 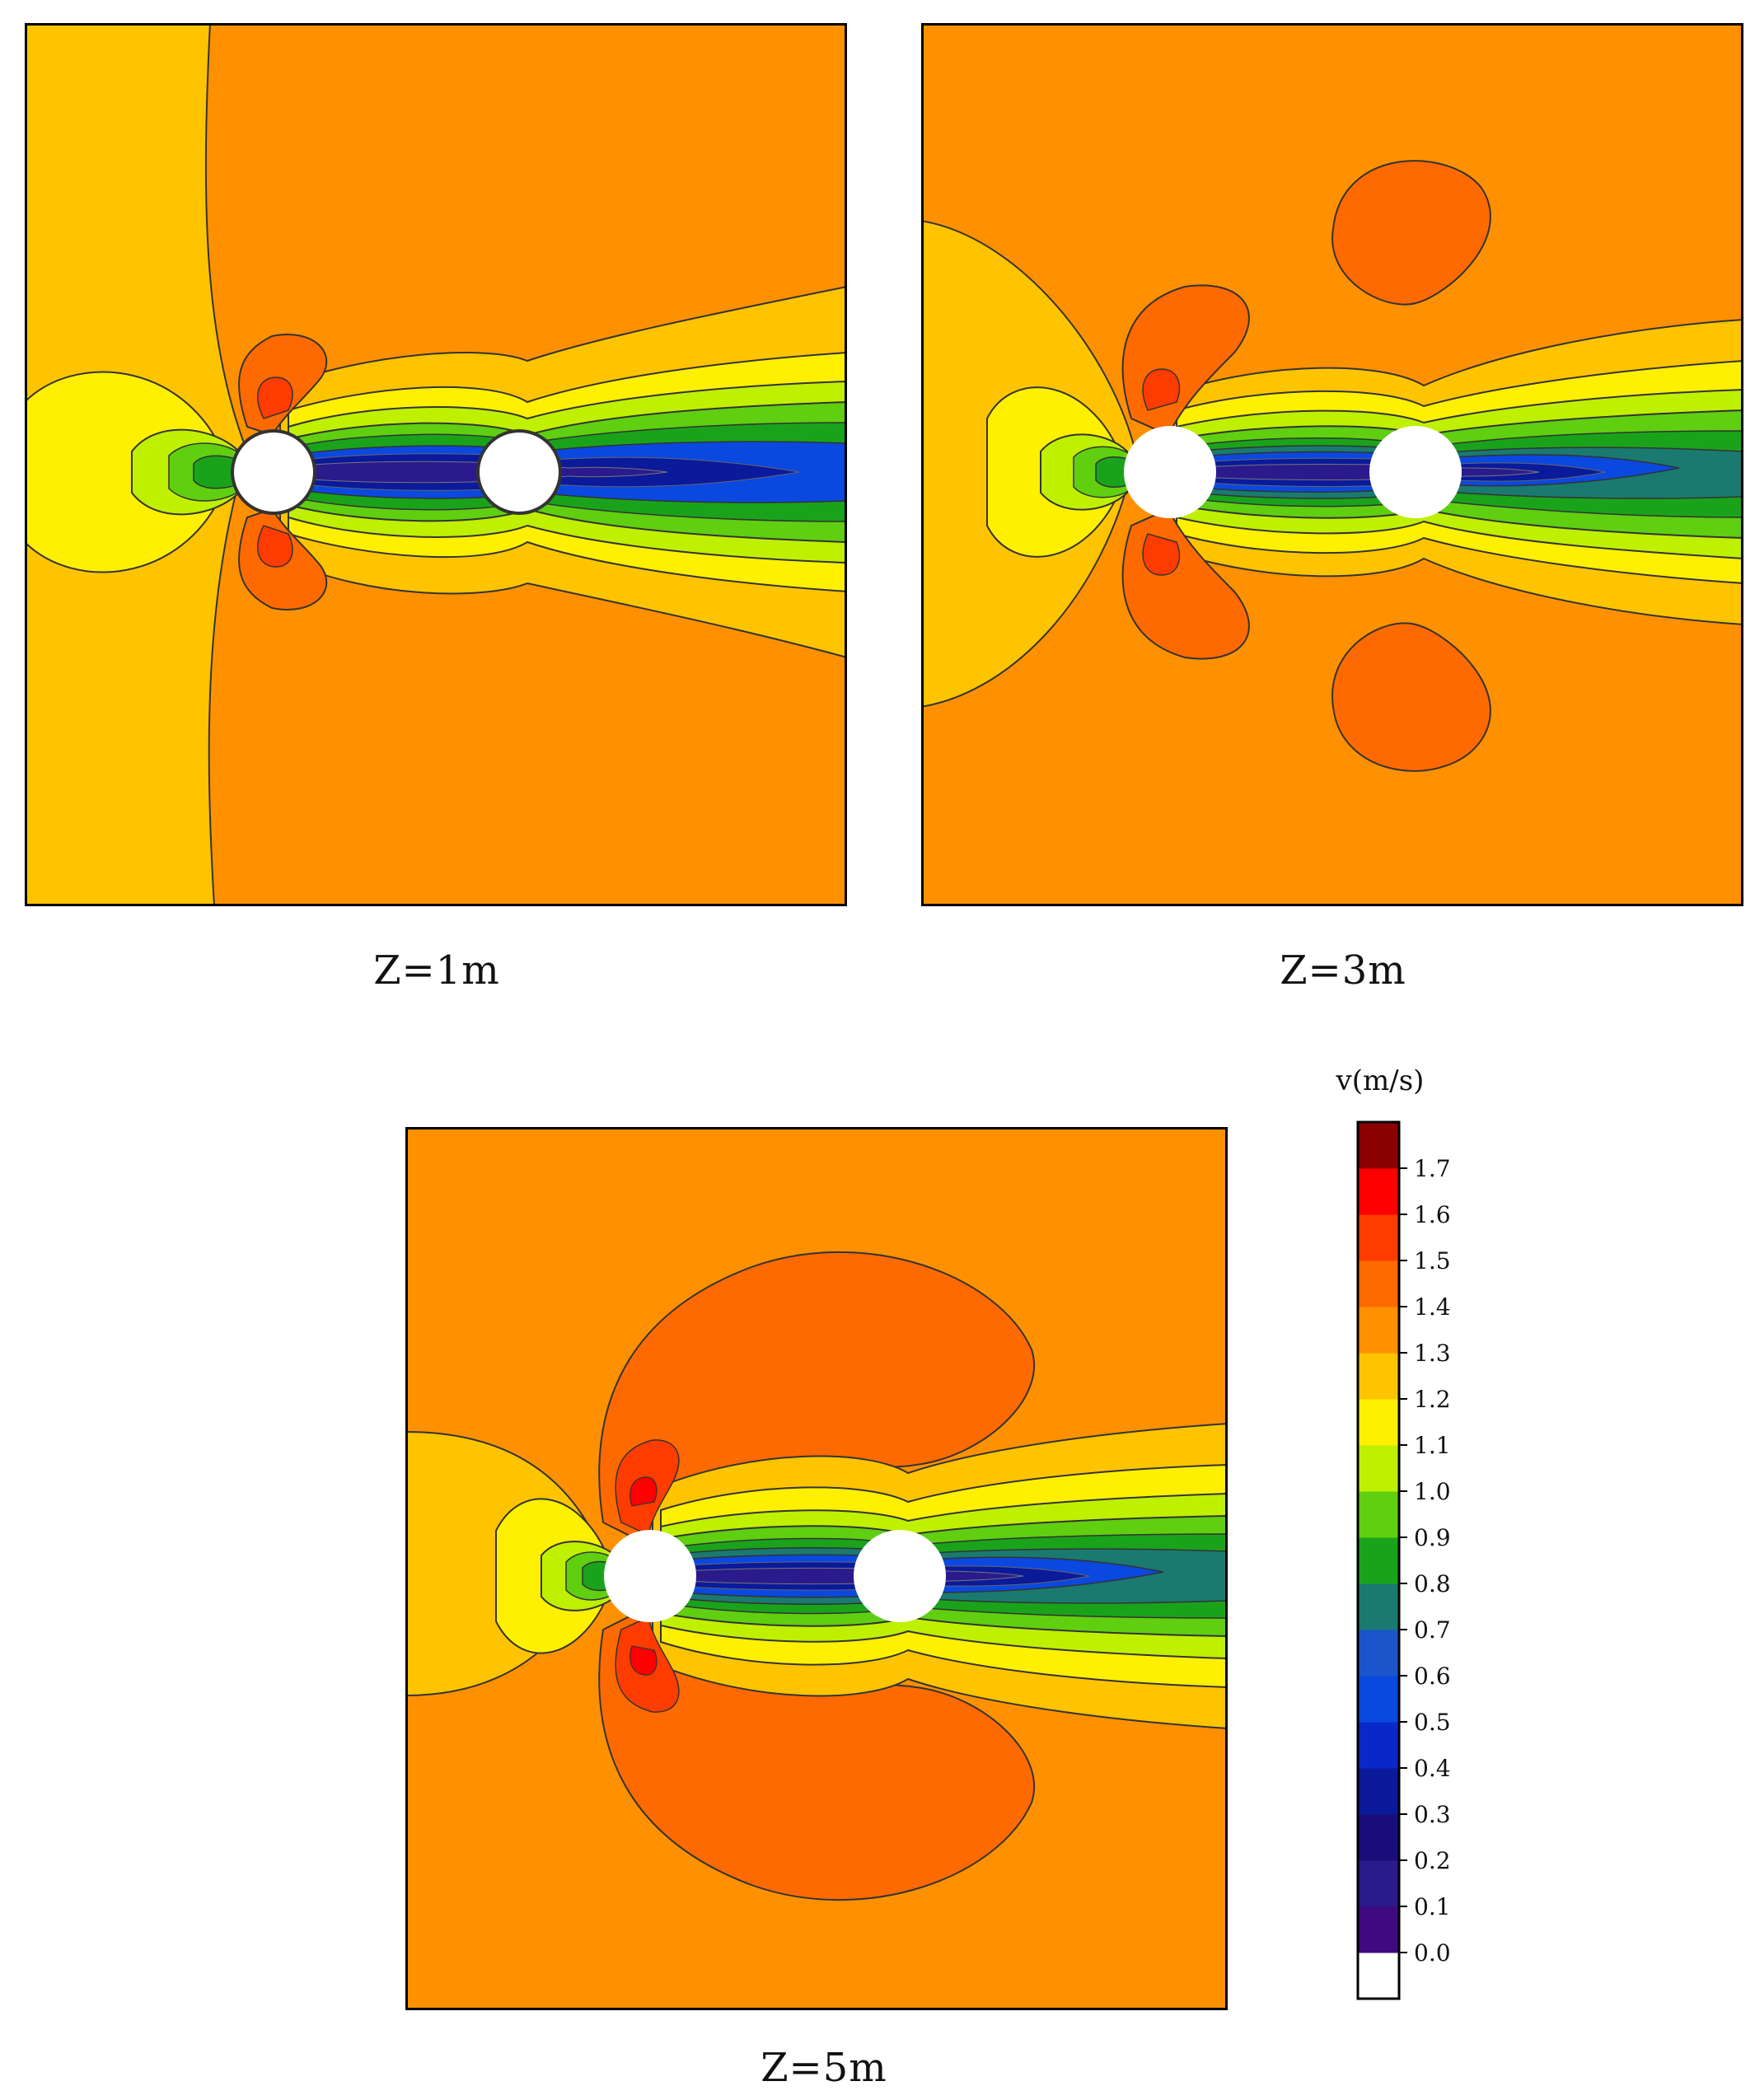 What do you see at coordinates (1432, 1953) in the screenshot?
I see `colorbar-tick-label: 0.0` at bounding box center [1432, 1953].